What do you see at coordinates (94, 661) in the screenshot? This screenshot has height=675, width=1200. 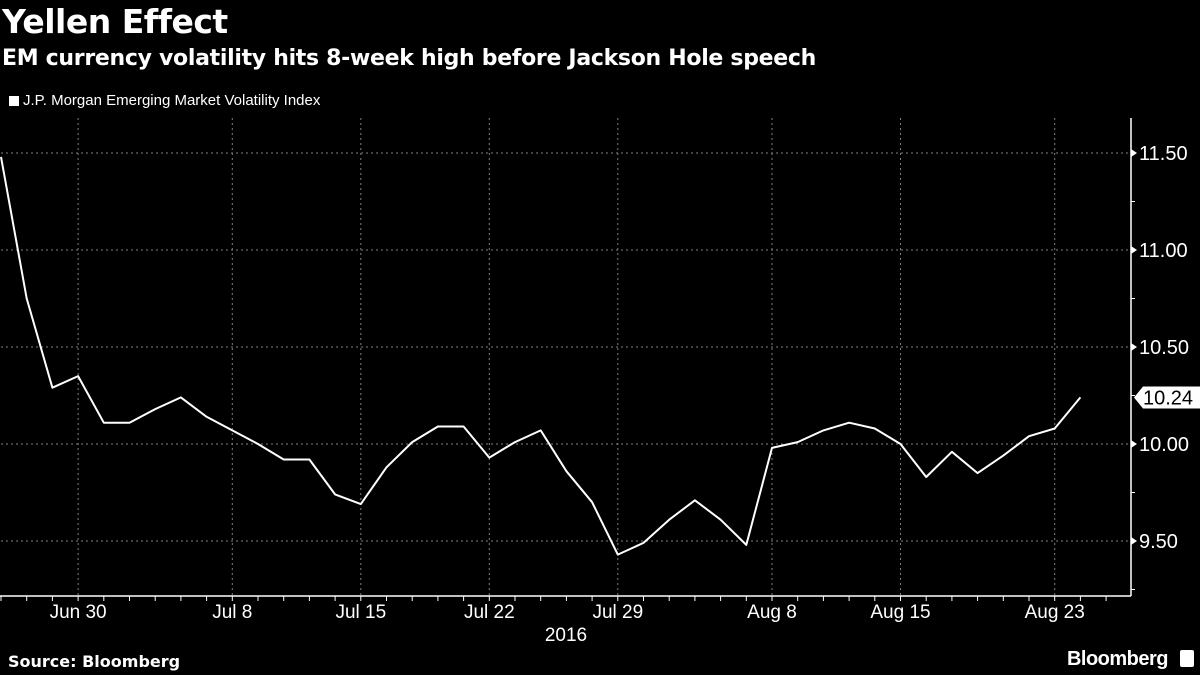 I see `source-note: Source: Bloomberg` at bounding box center [94, 661].